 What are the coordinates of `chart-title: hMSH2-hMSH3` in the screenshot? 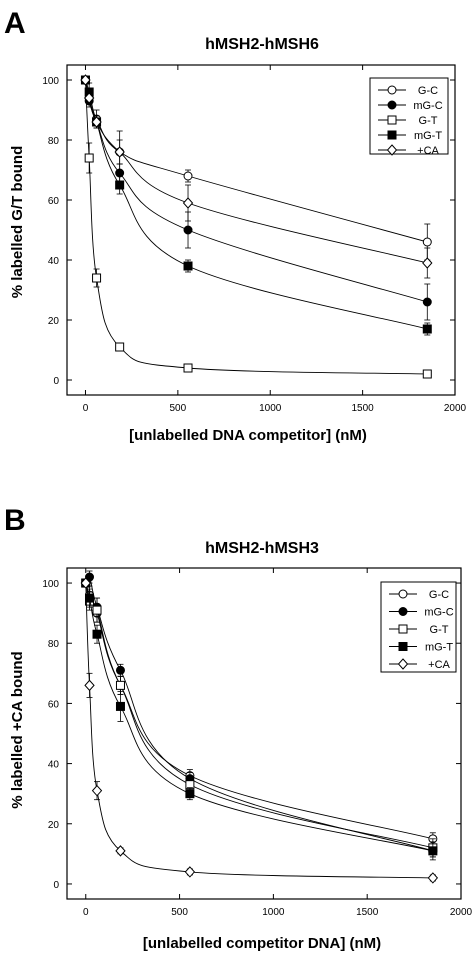 It's located at (262, 548).